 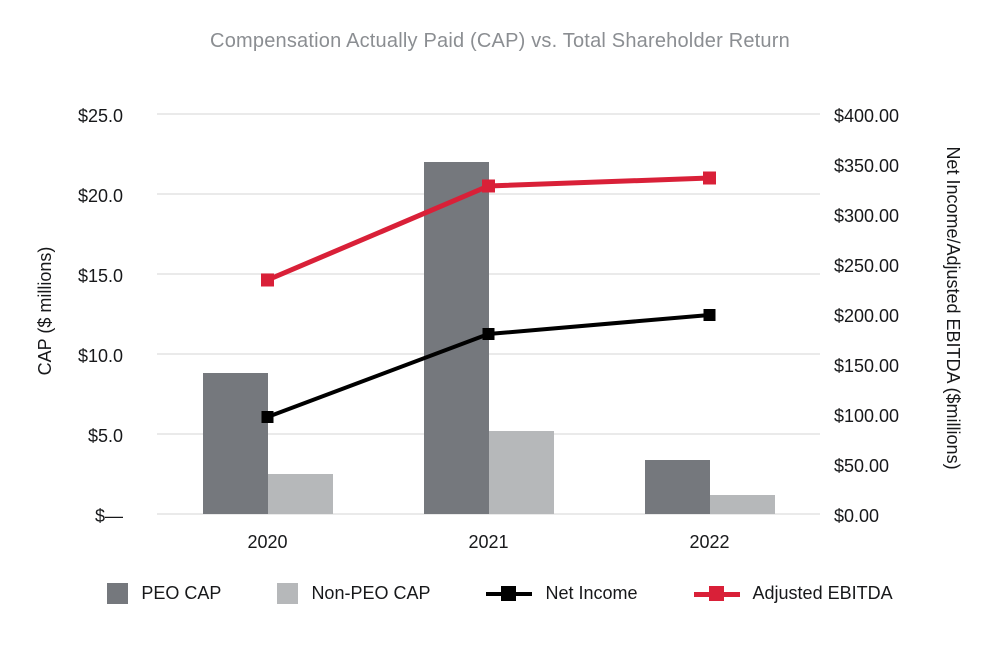 I want to click on bar-peo-cap-2020, so click(x=235, y=443).